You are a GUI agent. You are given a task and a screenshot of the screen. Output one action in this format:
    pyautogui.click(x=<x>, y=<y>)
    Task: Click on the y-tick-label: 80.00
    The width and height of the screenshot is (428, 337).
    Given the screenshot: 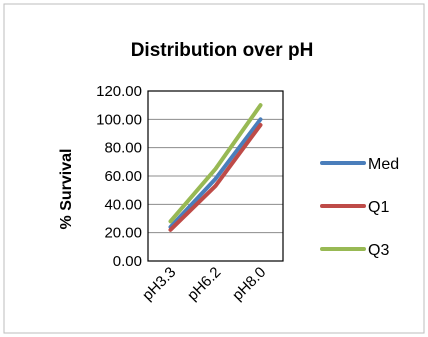 What is the action you would take?
    pyautogui.click(x=123, y=148)
    